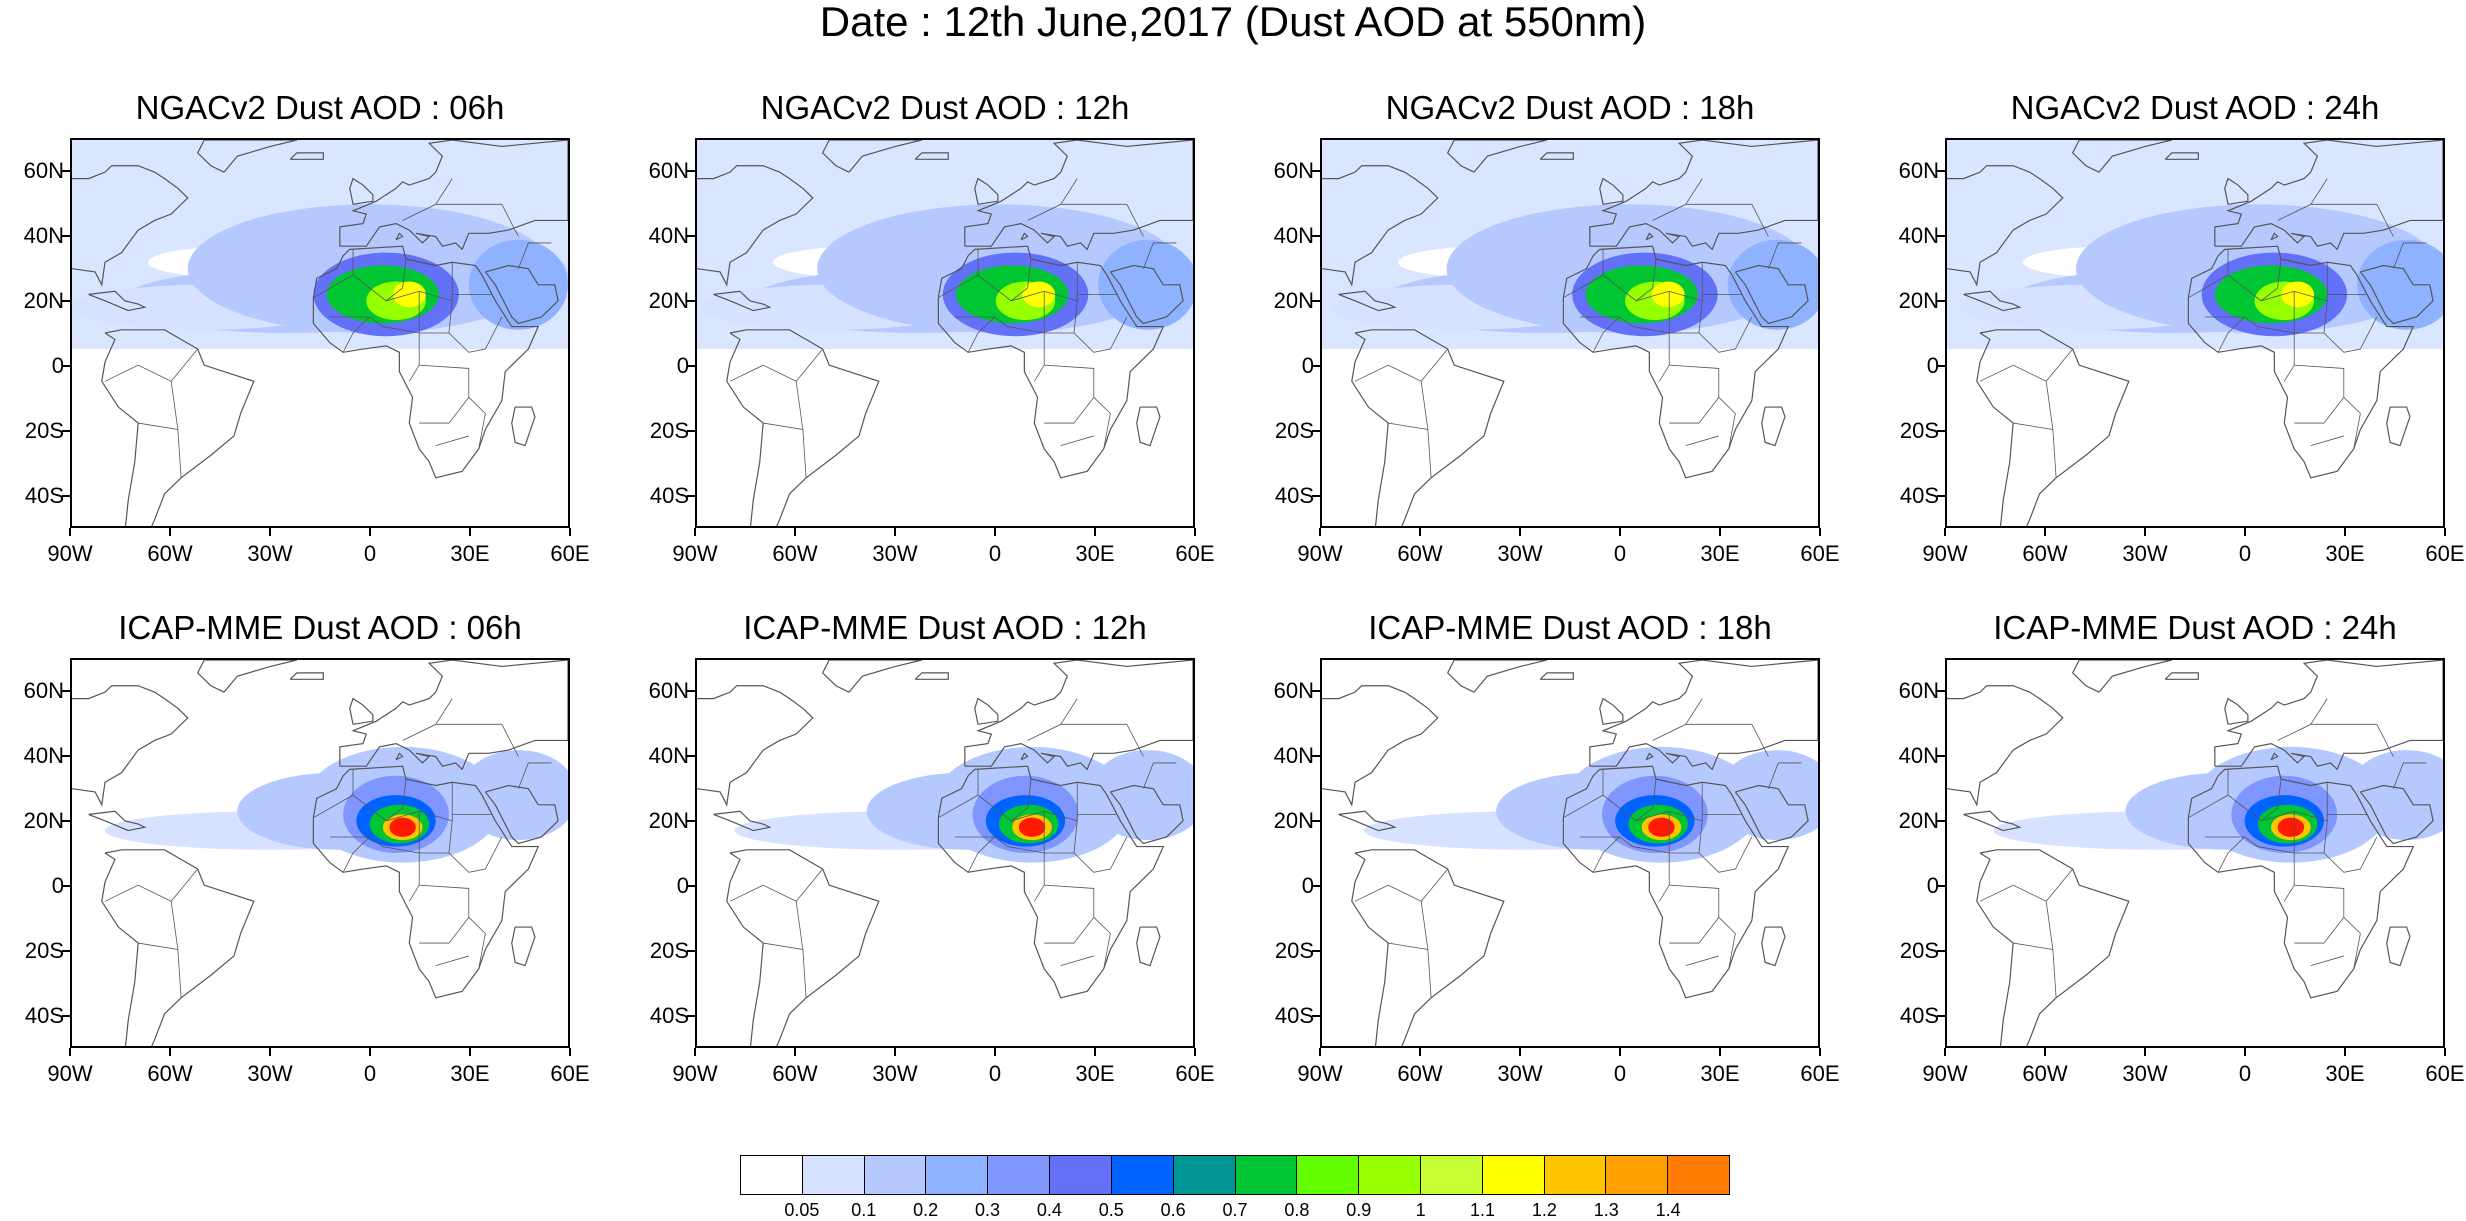 The image size is (2466, 1221). What do you see at coordinates (1945, 553) in the screenshot?
I see `longitude-label: 90W` at bounding box center [1945, 553].